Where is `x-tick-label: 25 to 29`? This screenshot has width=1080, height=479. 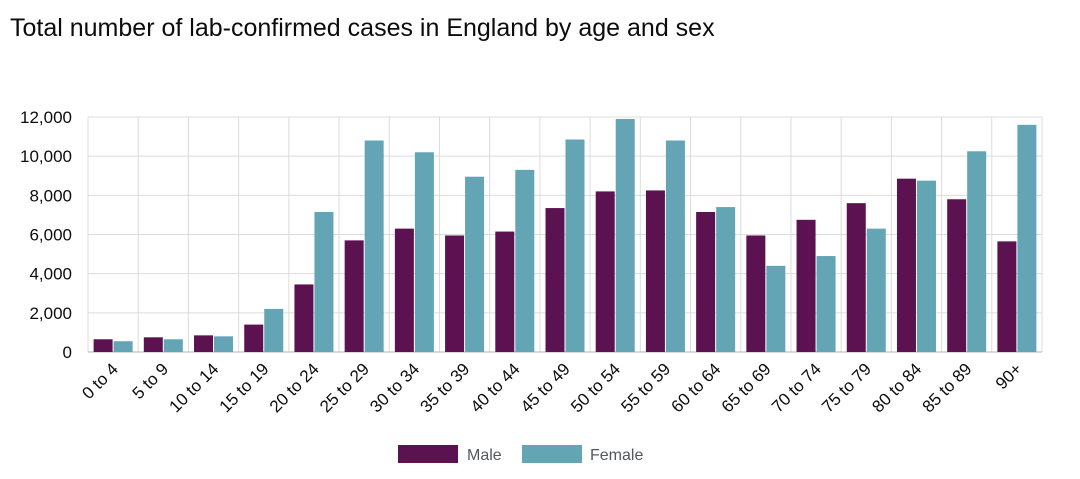 x-tick-label: 25 to 29 is located at coordinates (344, 387).